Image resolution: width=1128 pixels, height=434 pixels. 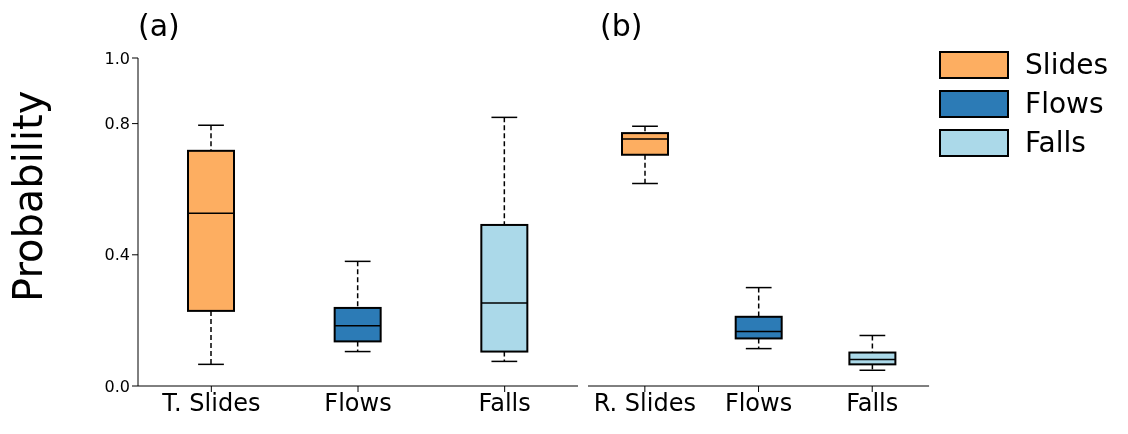 I want to click on chart-title: (b), so click(x=621, y=25).